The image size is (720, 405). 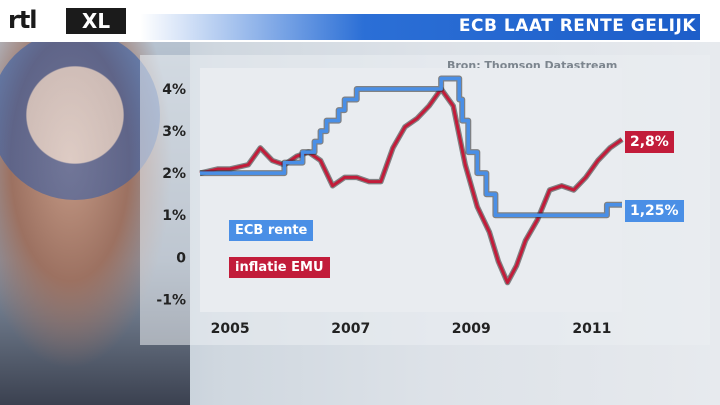 What do you see at coordinates (230, 329) in the screenshot?
I see `x-tick-label: 2005` at bounding box center [230, 329].